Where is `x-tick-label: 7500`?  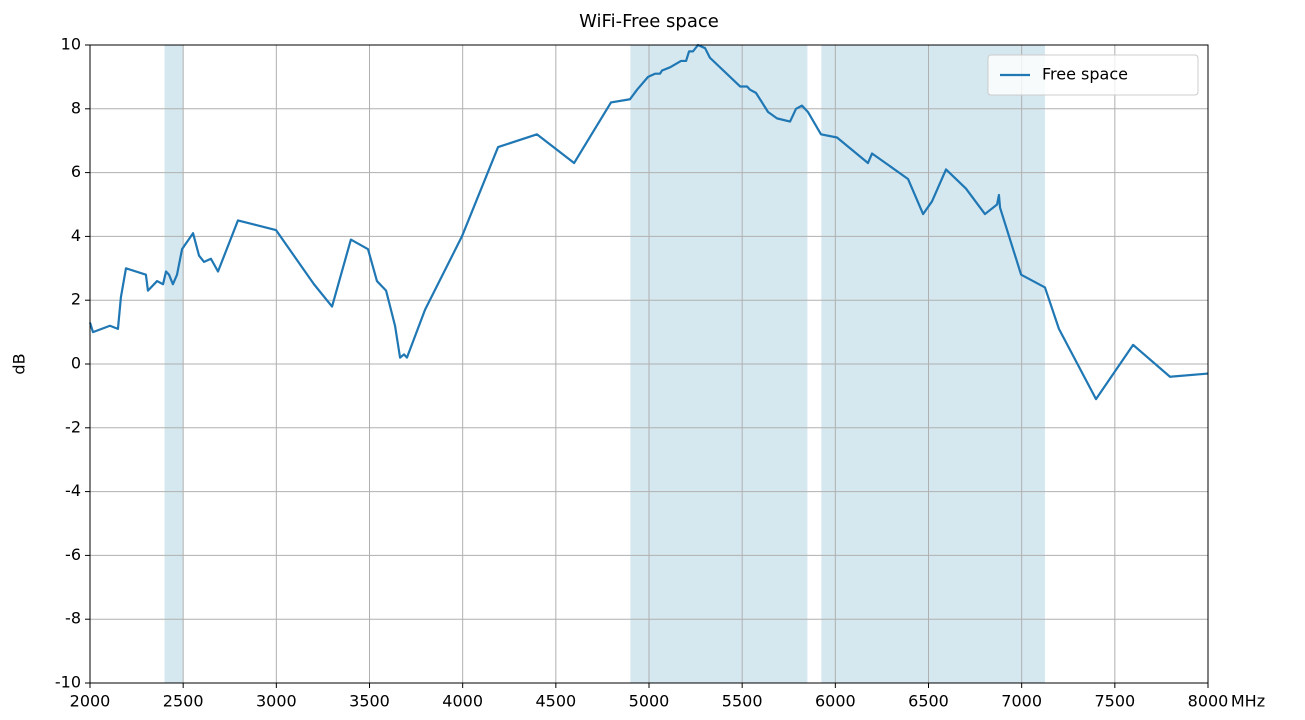
x-tick-label: 7500 is located at coordinates (1114, 701).